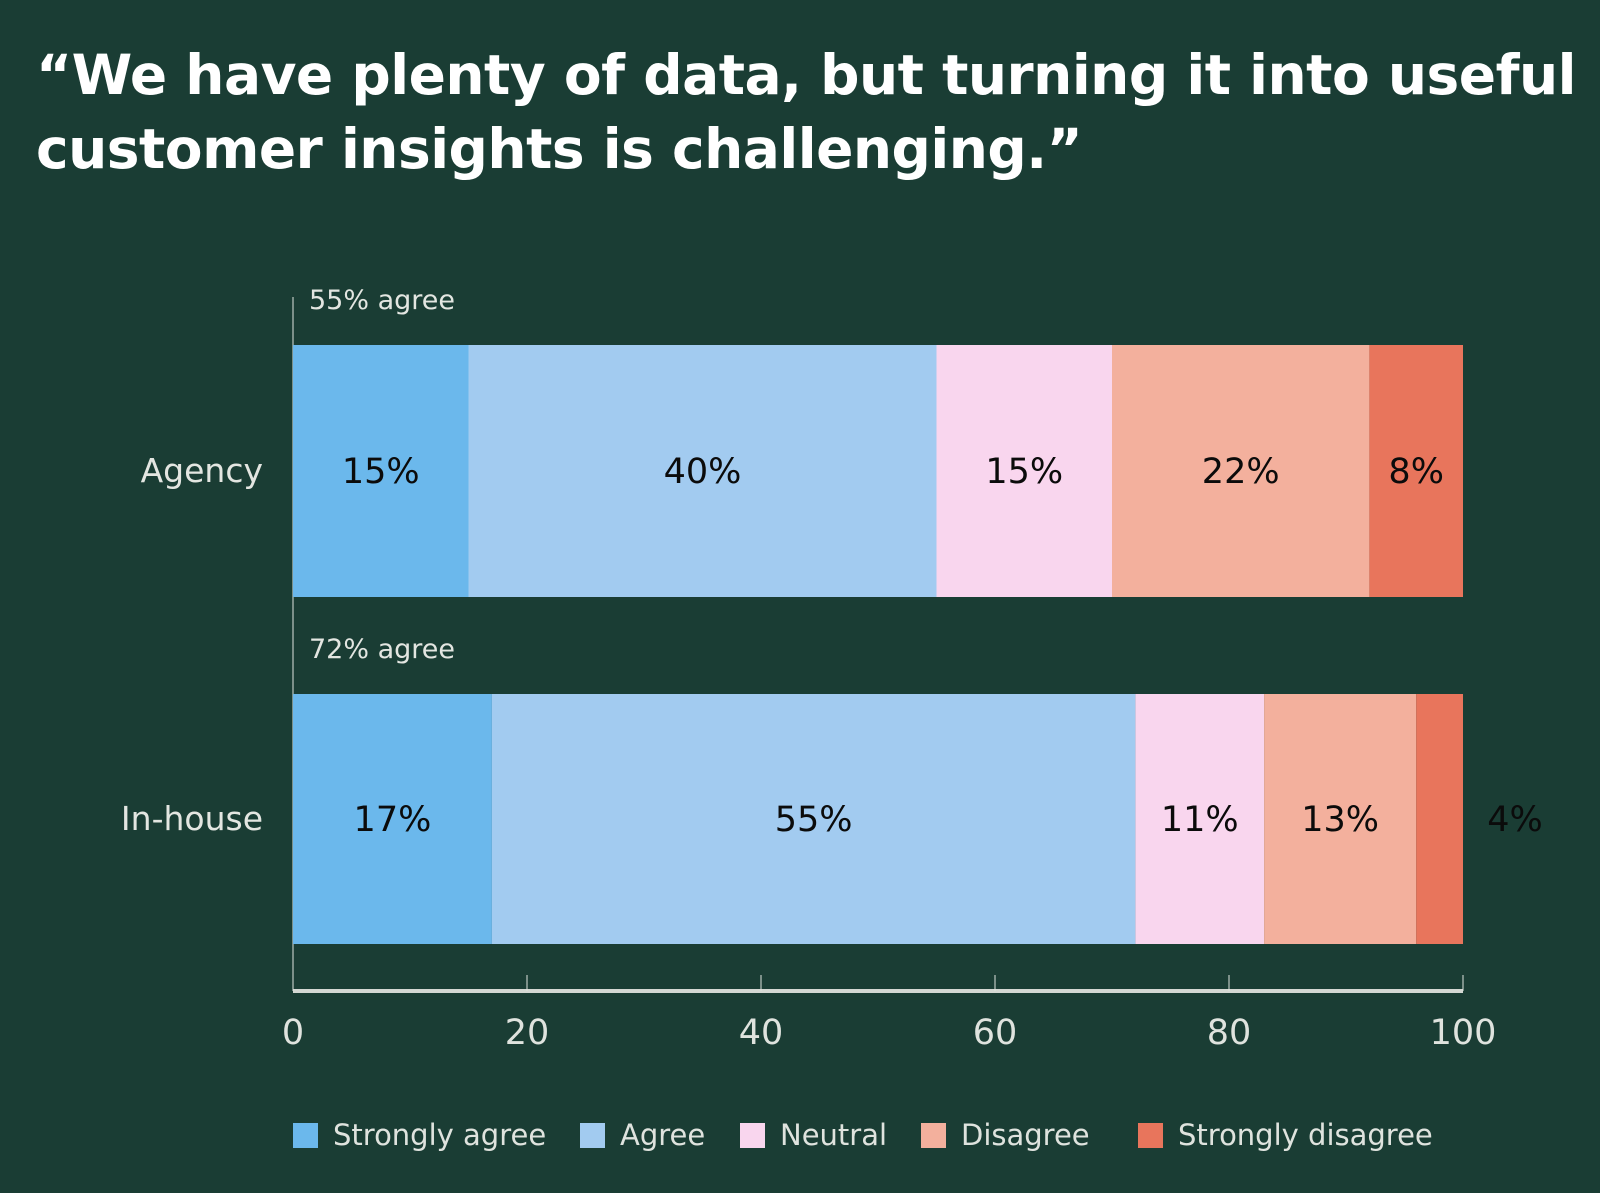  I want to click on x-tick-label: 20, so click(527, 1033).